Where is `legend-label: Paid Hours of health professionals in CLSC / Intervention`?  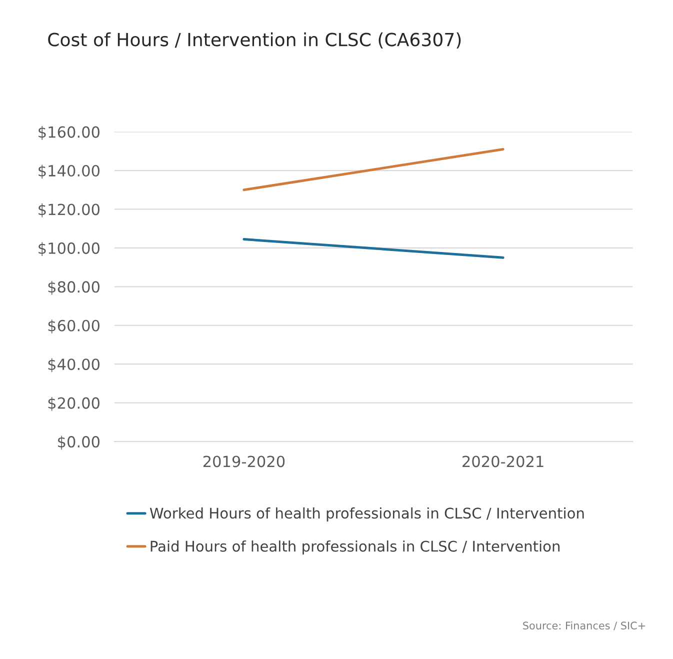 legend-label: Paid Hours of health professionals in CLSC / Intervention is located at coordinates (355, 547).